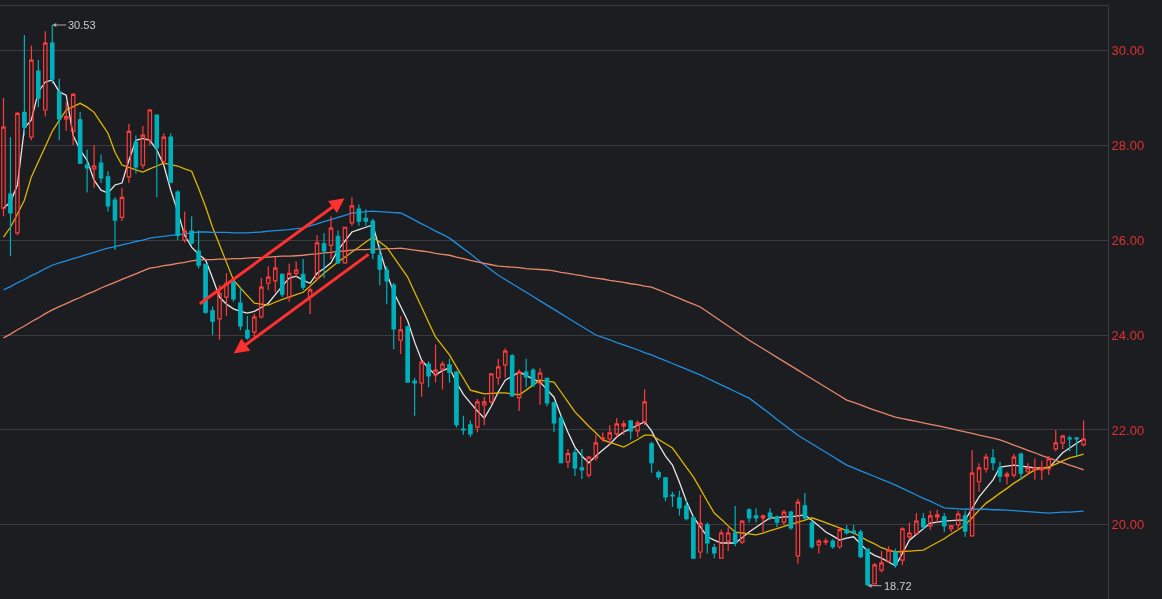 This screenshot has width=1162, height=599. I want to click on y-tick-label: 24.00, so click(1128, 335).